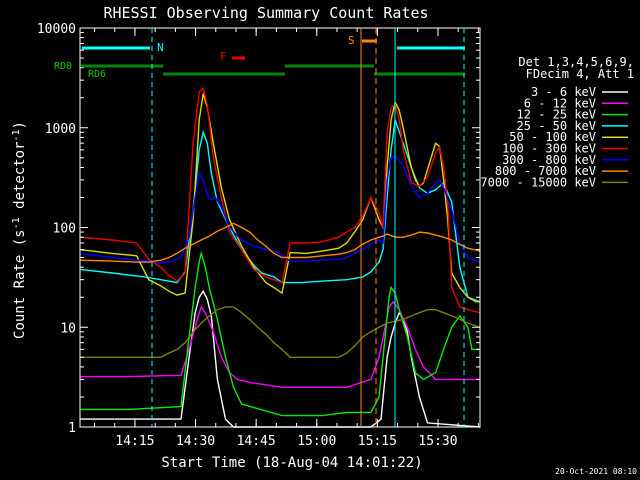 The height and width of the screenshot is (480, 640). I want to click on legend-entry-label: 25 - 50 keV, so click(556, 126).